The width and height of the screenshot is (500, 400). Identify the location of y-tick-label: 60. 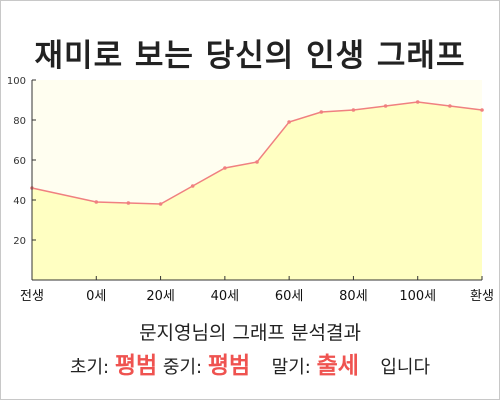
(19, 161).